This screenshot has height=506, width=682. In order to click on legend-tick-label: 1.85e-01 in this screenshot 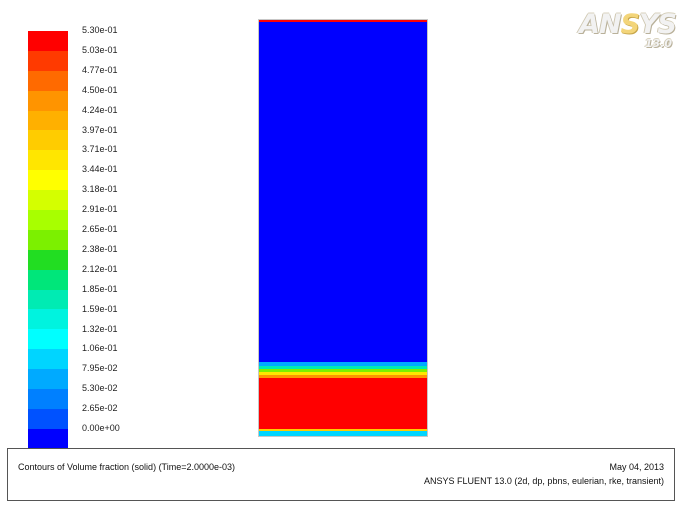, I will do `click(100, 288)`.